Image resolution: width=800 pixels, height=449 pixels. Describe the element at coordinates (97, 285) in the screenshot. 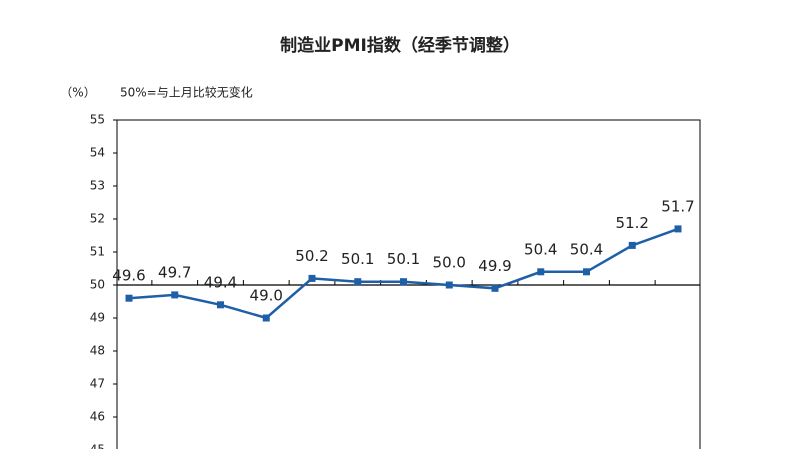

I see `y-tick-label: 50` at that location.